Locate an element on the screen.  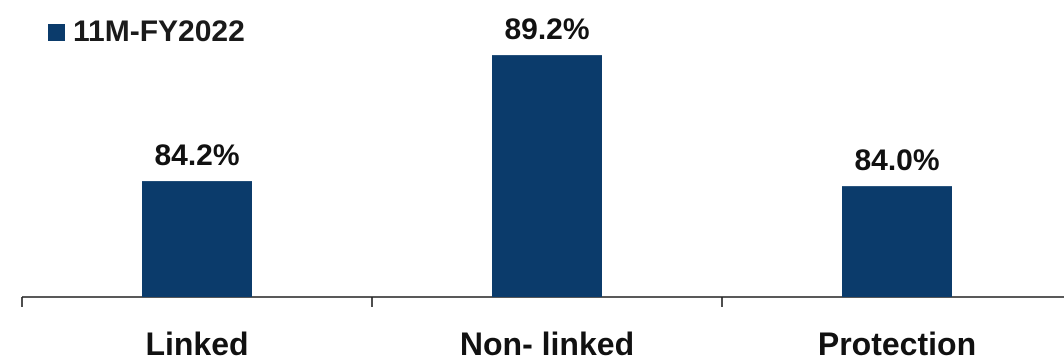
chart-legend: 11M-FY2022 is located at coordinates (146, 32).